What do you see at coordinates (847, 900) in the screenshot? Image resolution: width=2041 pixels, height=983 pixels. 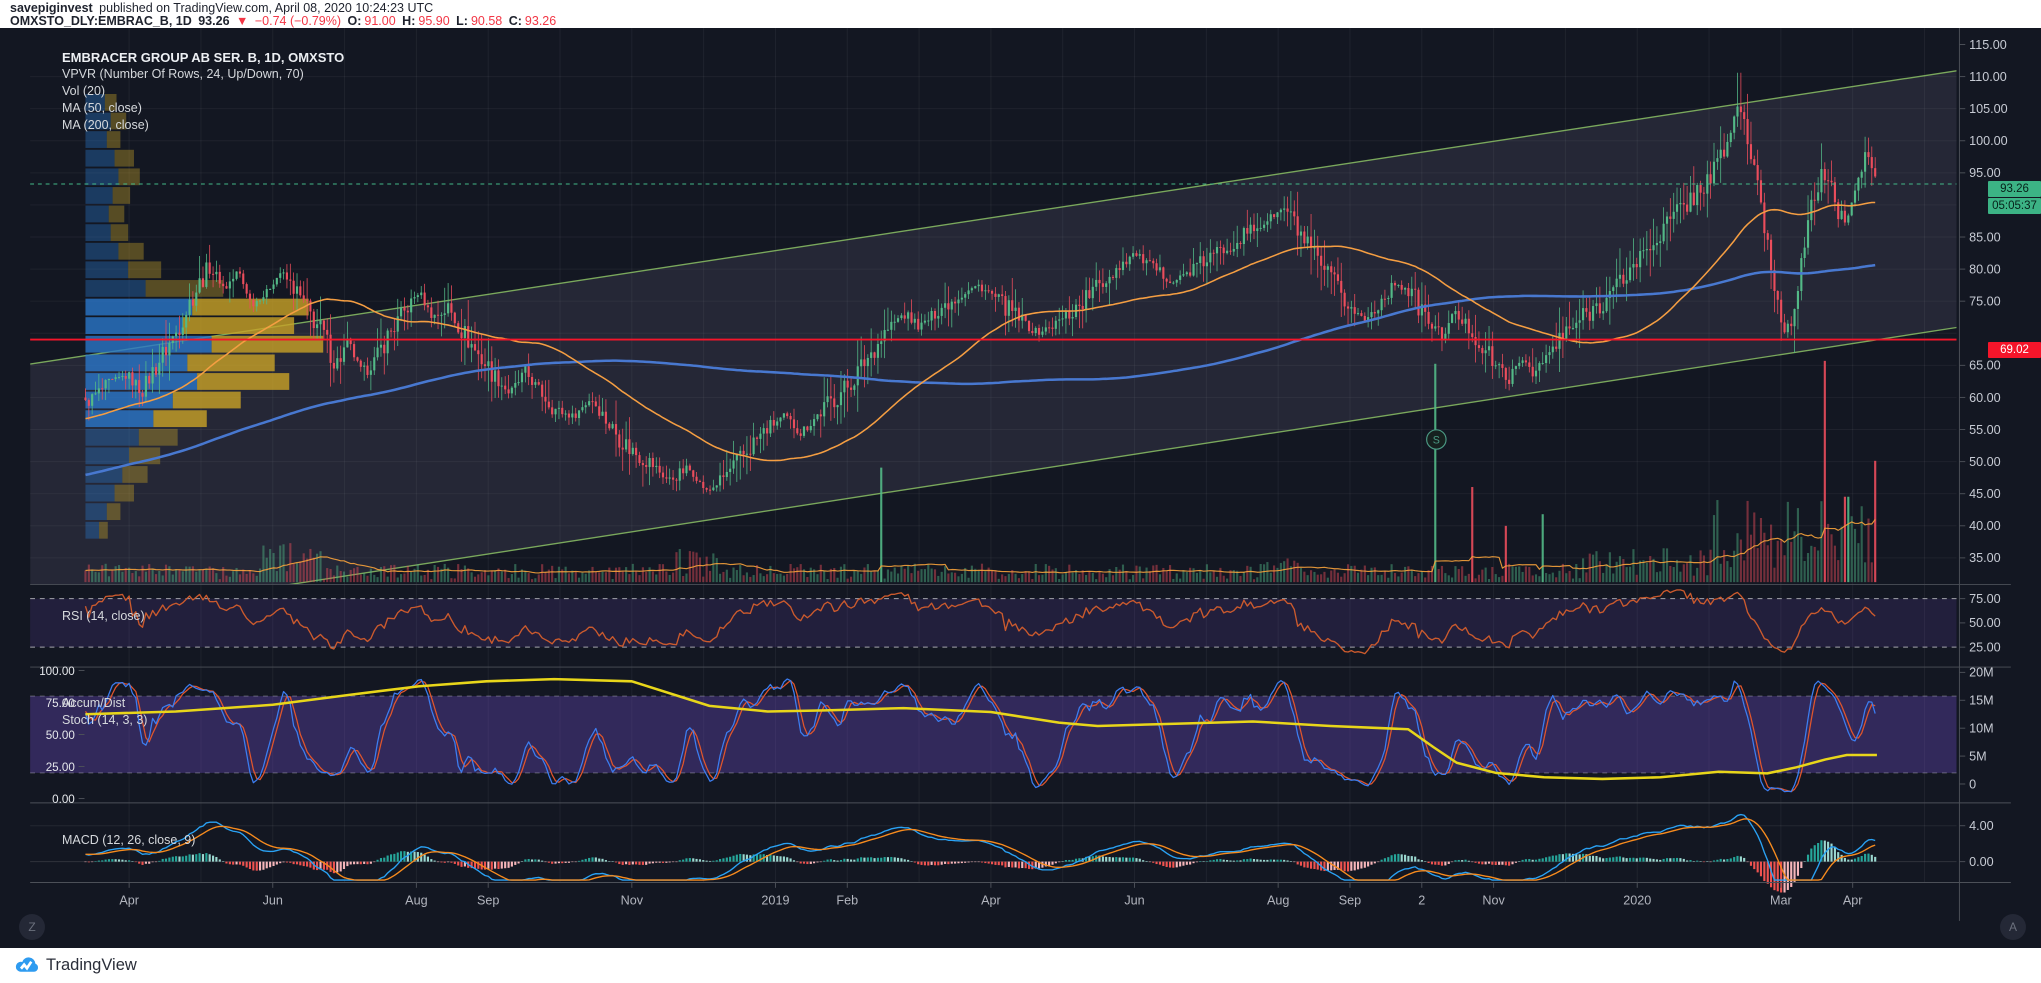 I see `svg-text: Feb` at bounding box center [847, 900].